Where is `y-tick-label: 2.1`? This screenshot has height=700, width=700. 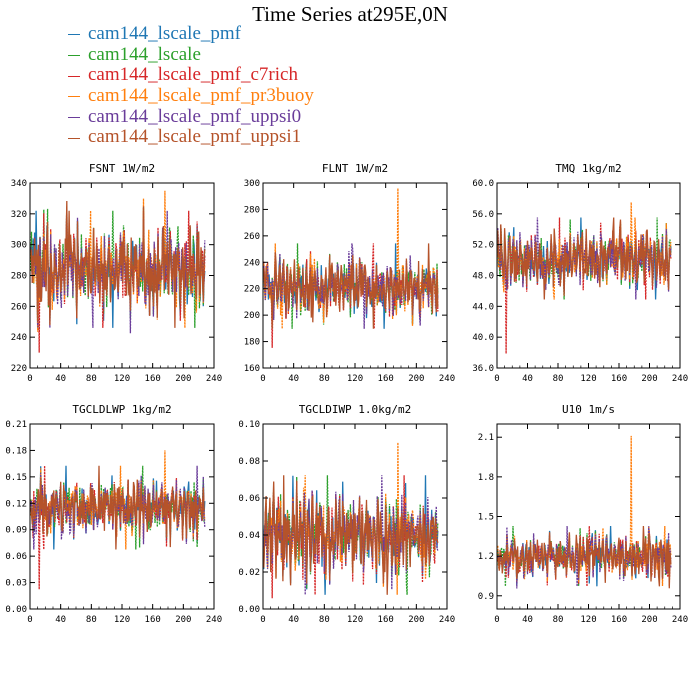
y-tick-label: 2.1 is located at coordinates (486, 438).